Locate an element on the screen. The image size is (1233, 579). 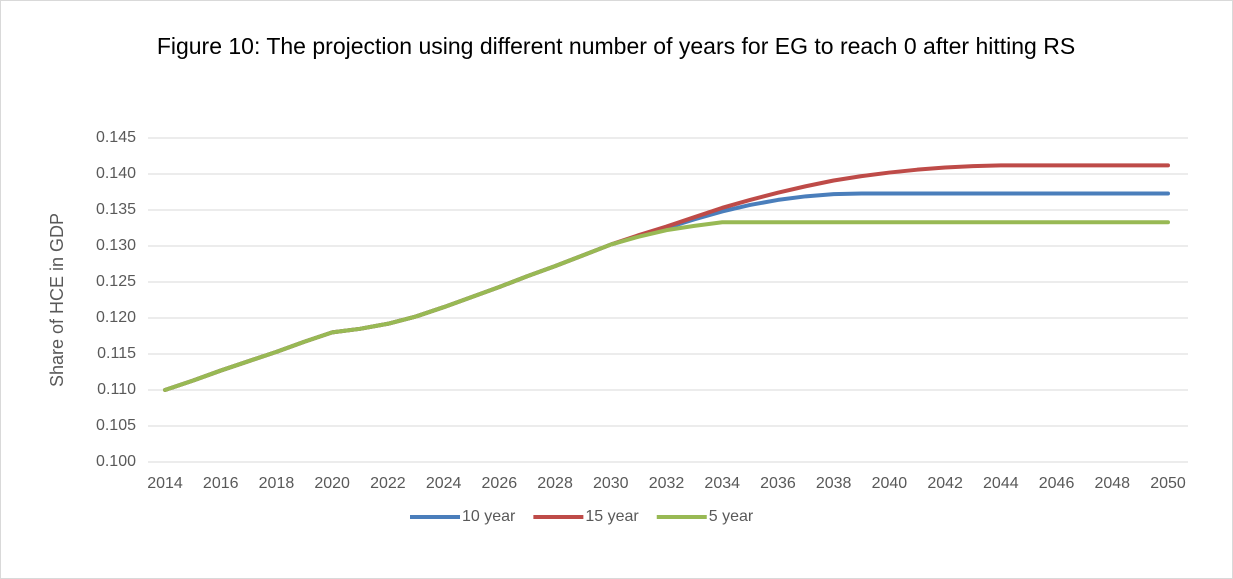
y-tick-label: 0.140 is located at coordinates (116, 173).